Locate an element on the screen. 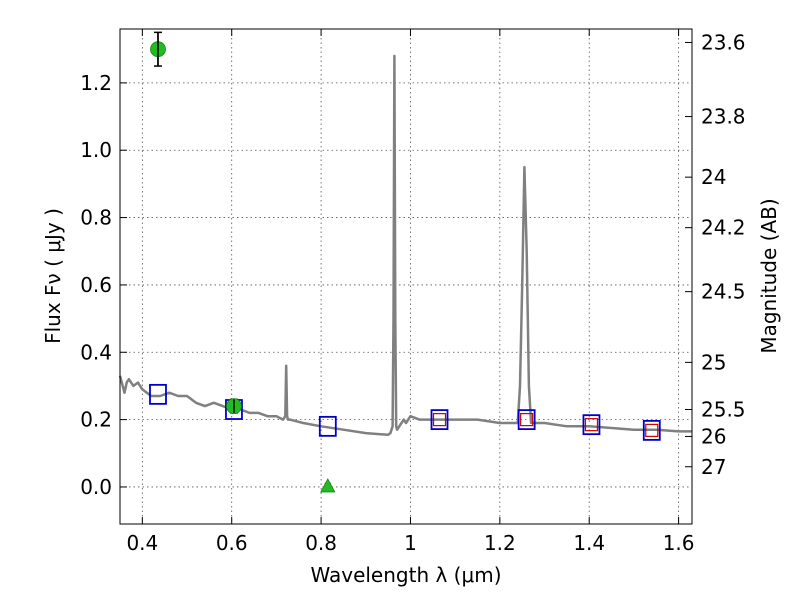  right-tick-label: 27 is located at coordinates (713, 467).